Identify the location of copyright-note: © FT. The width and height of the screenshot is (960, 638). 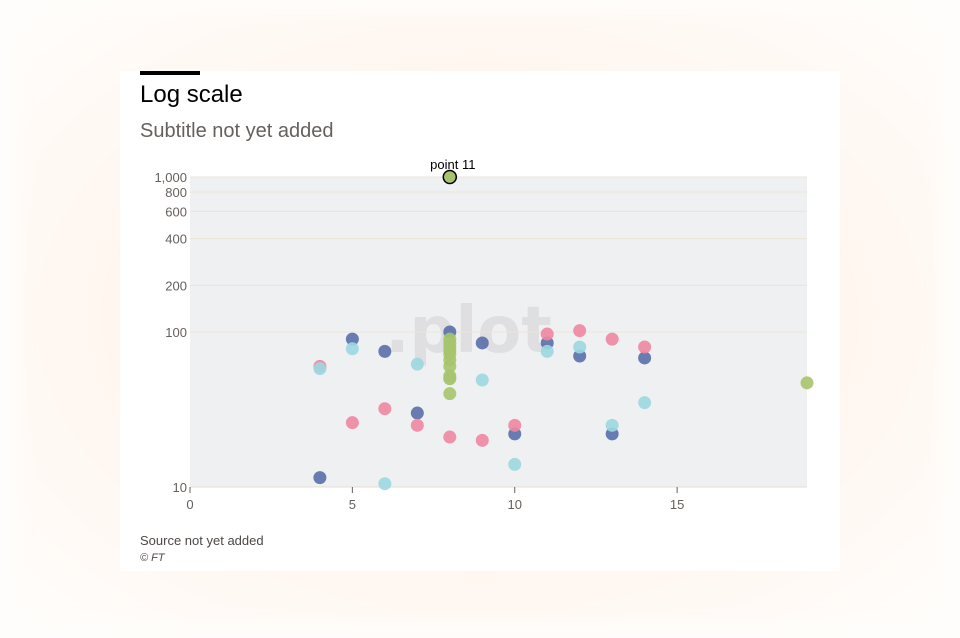
(152, 558).